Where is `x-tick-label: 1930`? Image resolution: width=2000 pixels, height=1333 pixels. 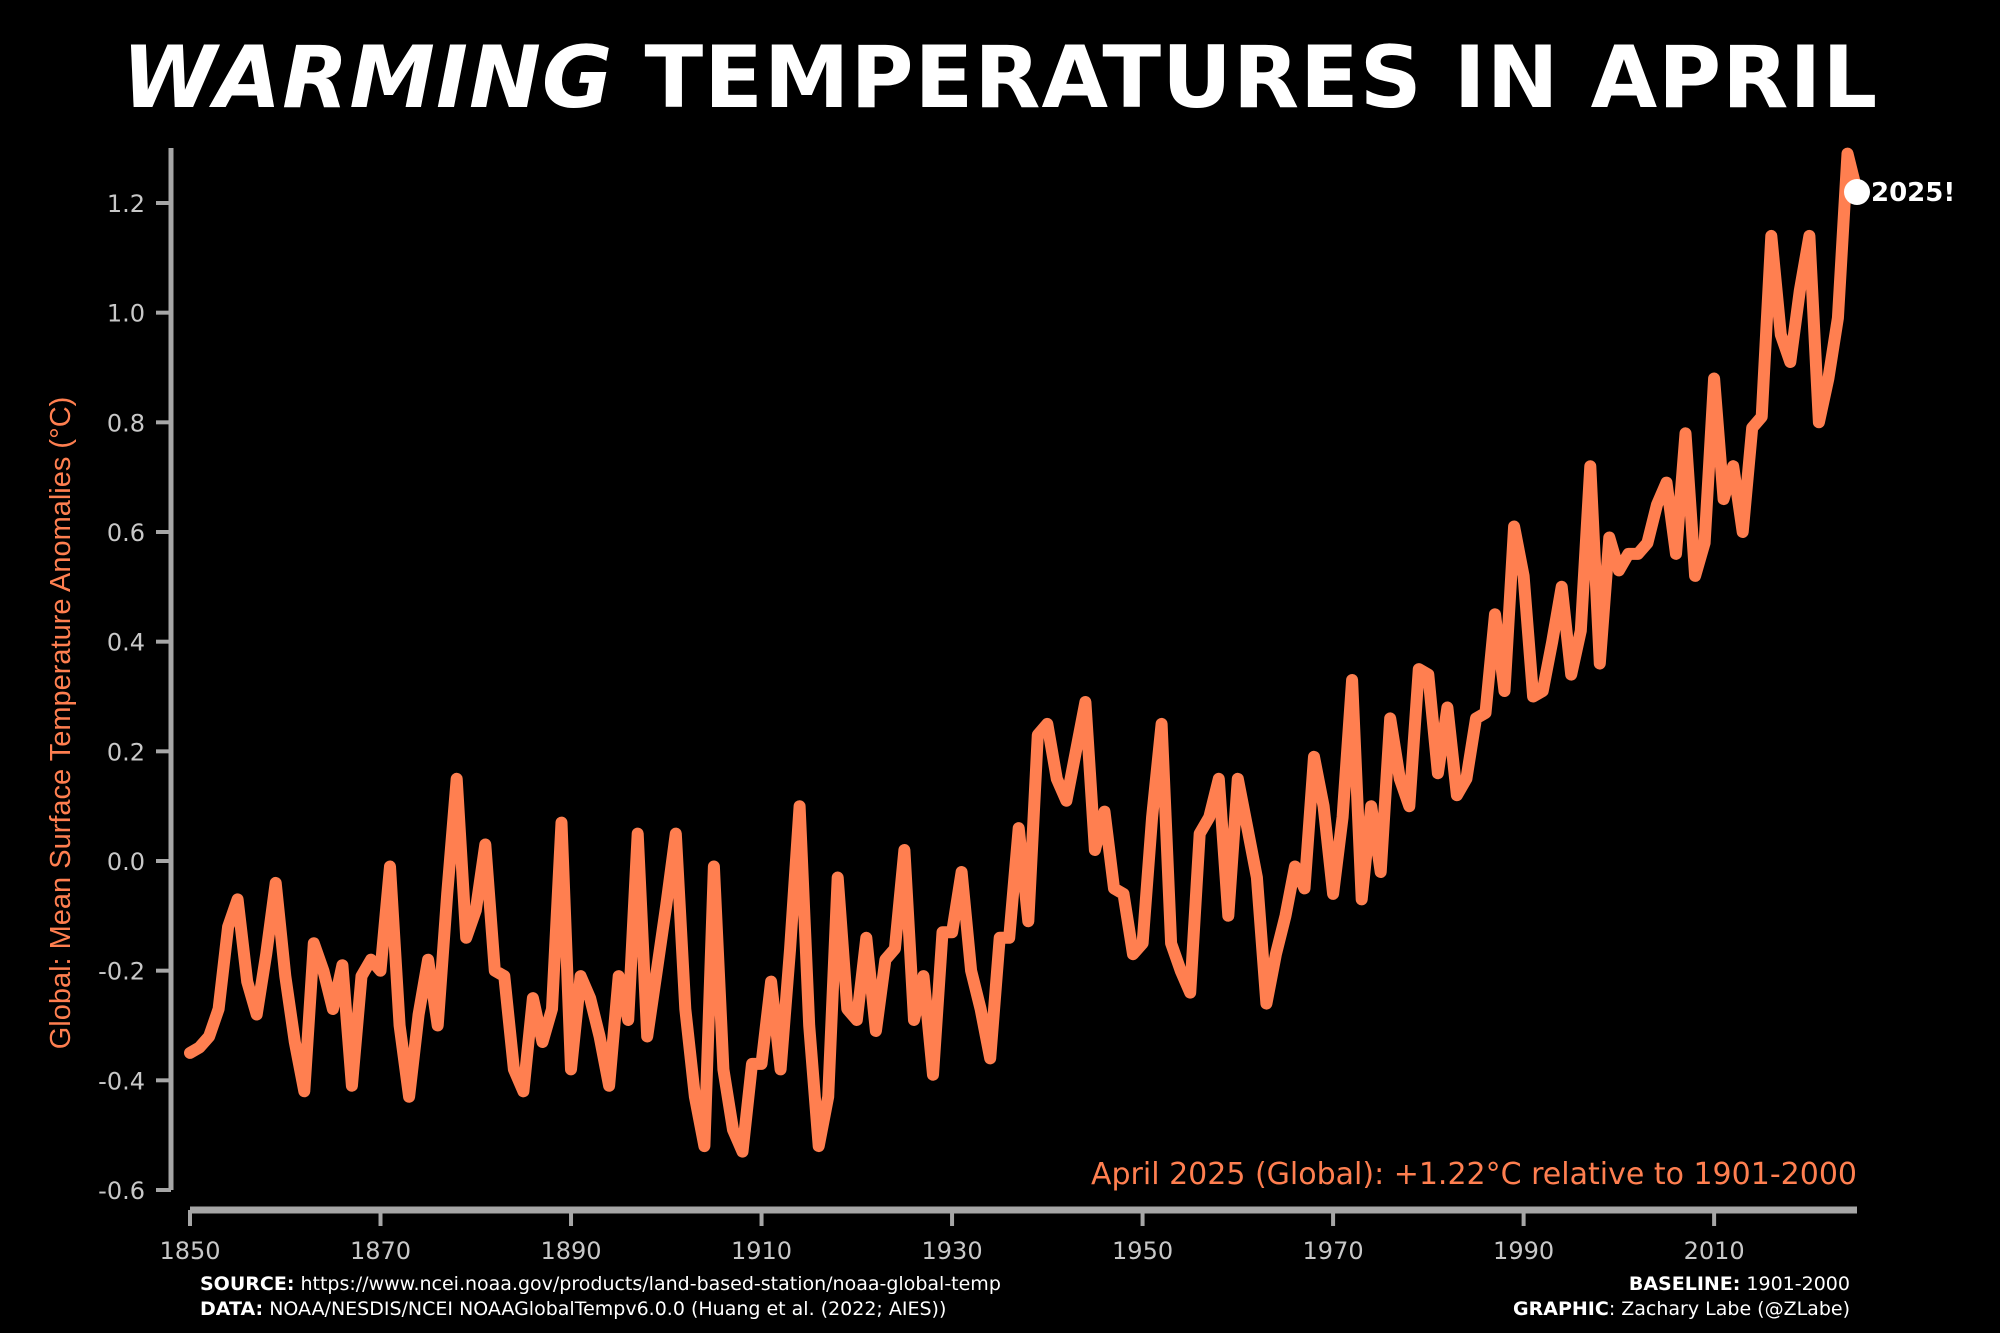
x-tick-label: 1930 is located at coordinates (952, 1251).